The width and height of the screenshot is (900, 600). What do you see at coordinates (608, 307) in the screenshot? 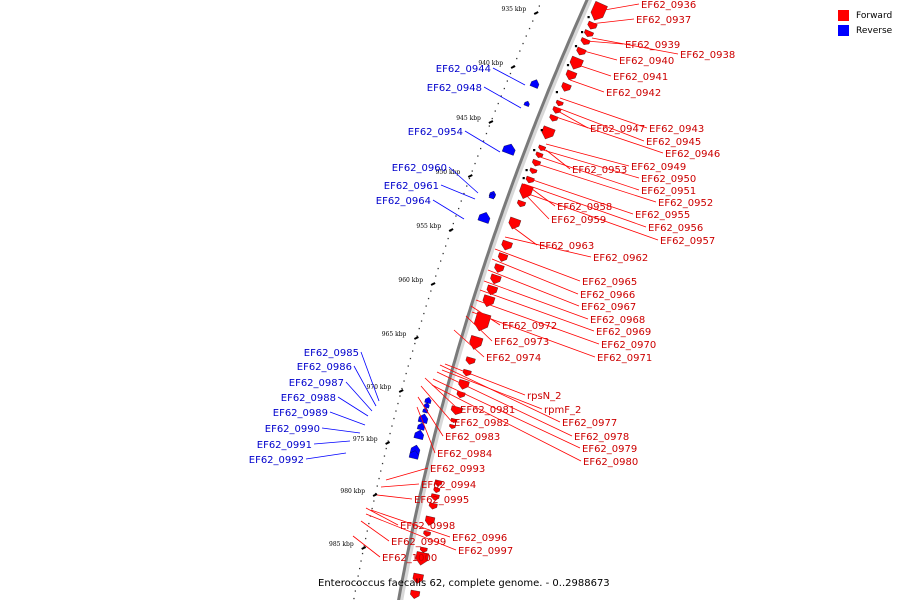
I see `forward-gene-label: EF62_0967` at bounding box center [608, 307].